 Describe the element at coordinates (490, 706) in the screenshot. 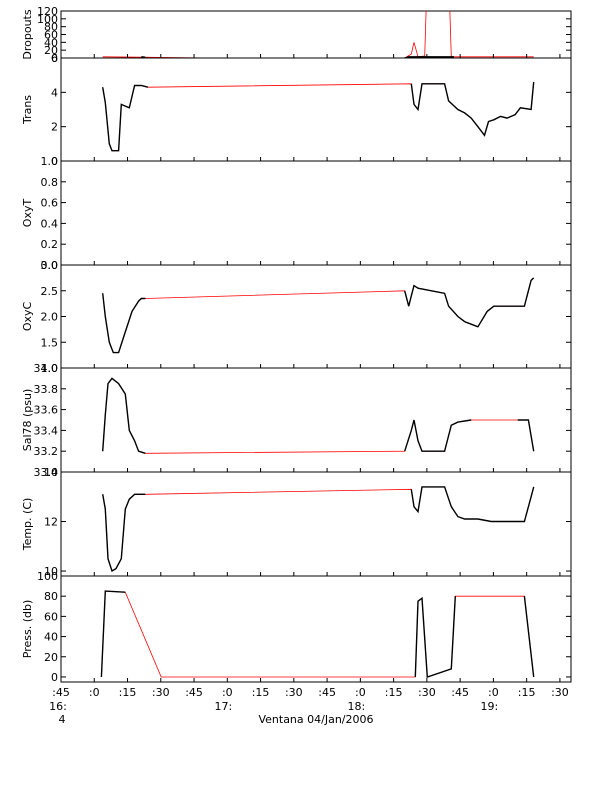

I see `x-hour-label: 19:` at that location.